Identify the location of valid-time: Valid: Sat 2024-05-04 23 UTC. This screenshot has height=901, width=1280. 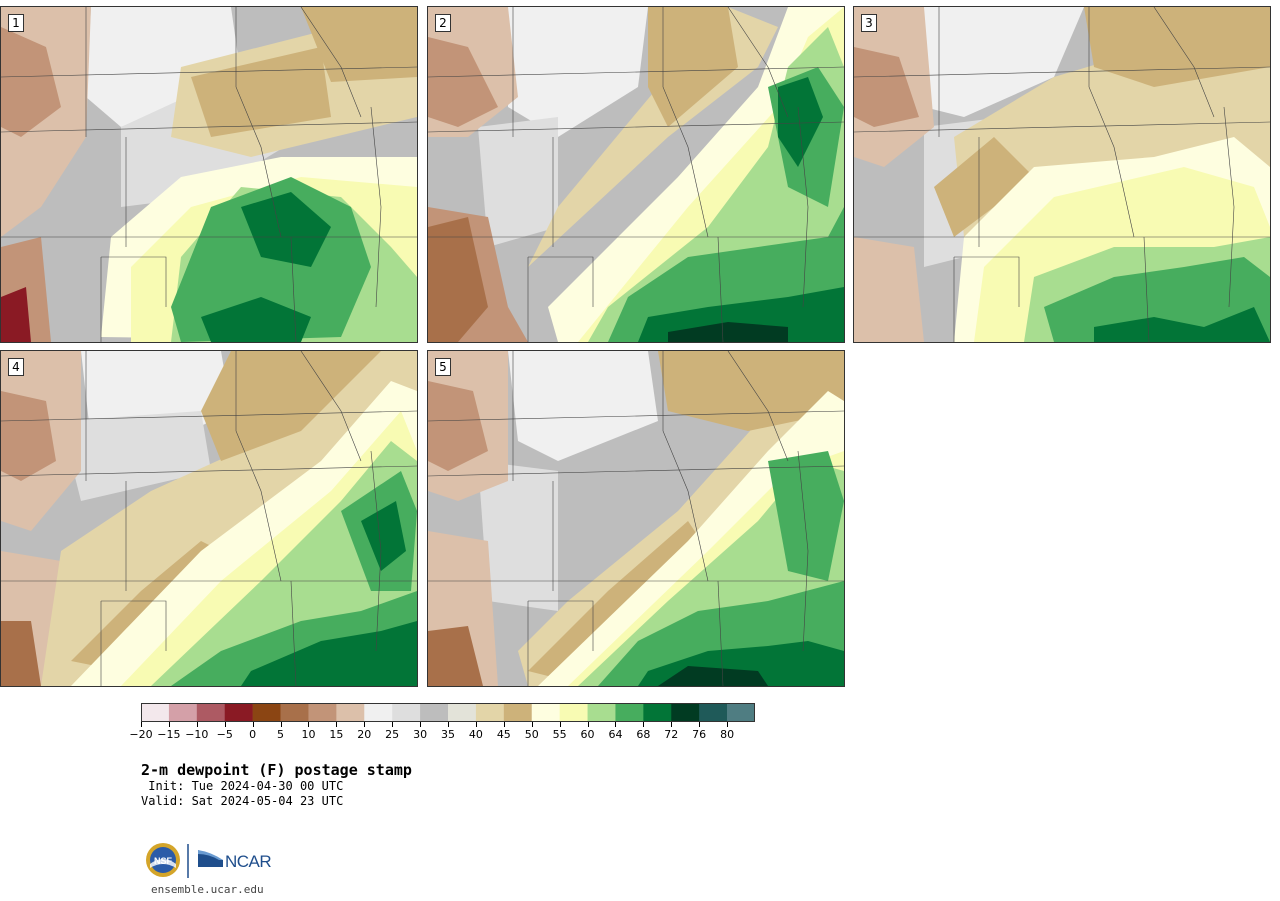
(242, 801).